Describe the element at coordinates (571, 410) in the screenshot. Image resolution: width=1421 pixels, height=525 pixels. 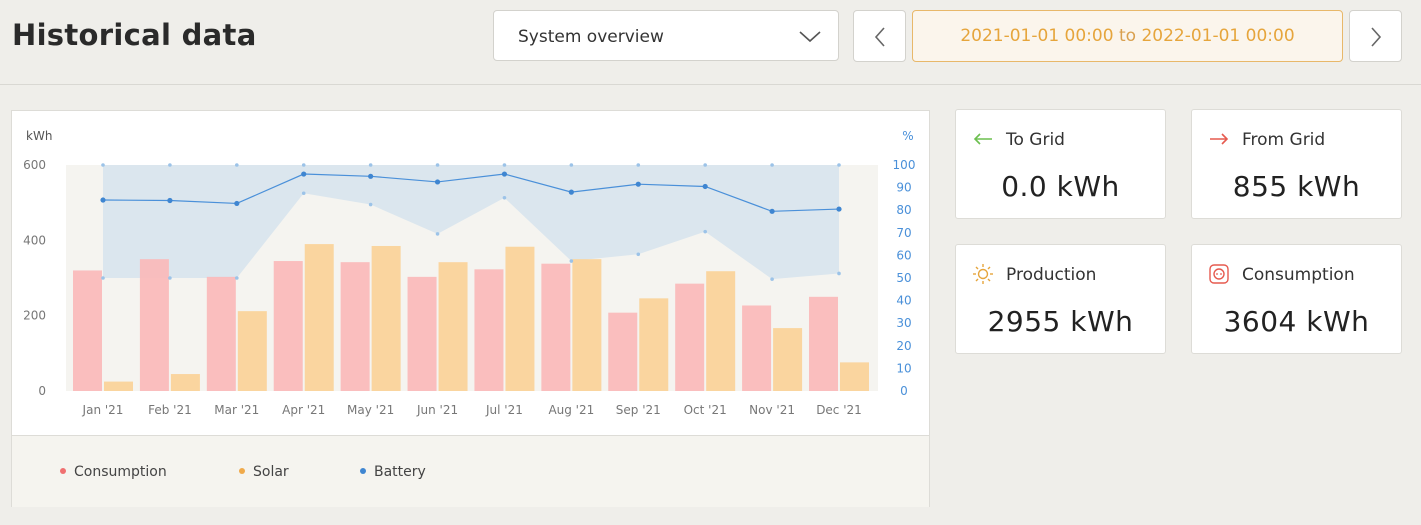
I see `x-tick-label: Aug '21` at that location.